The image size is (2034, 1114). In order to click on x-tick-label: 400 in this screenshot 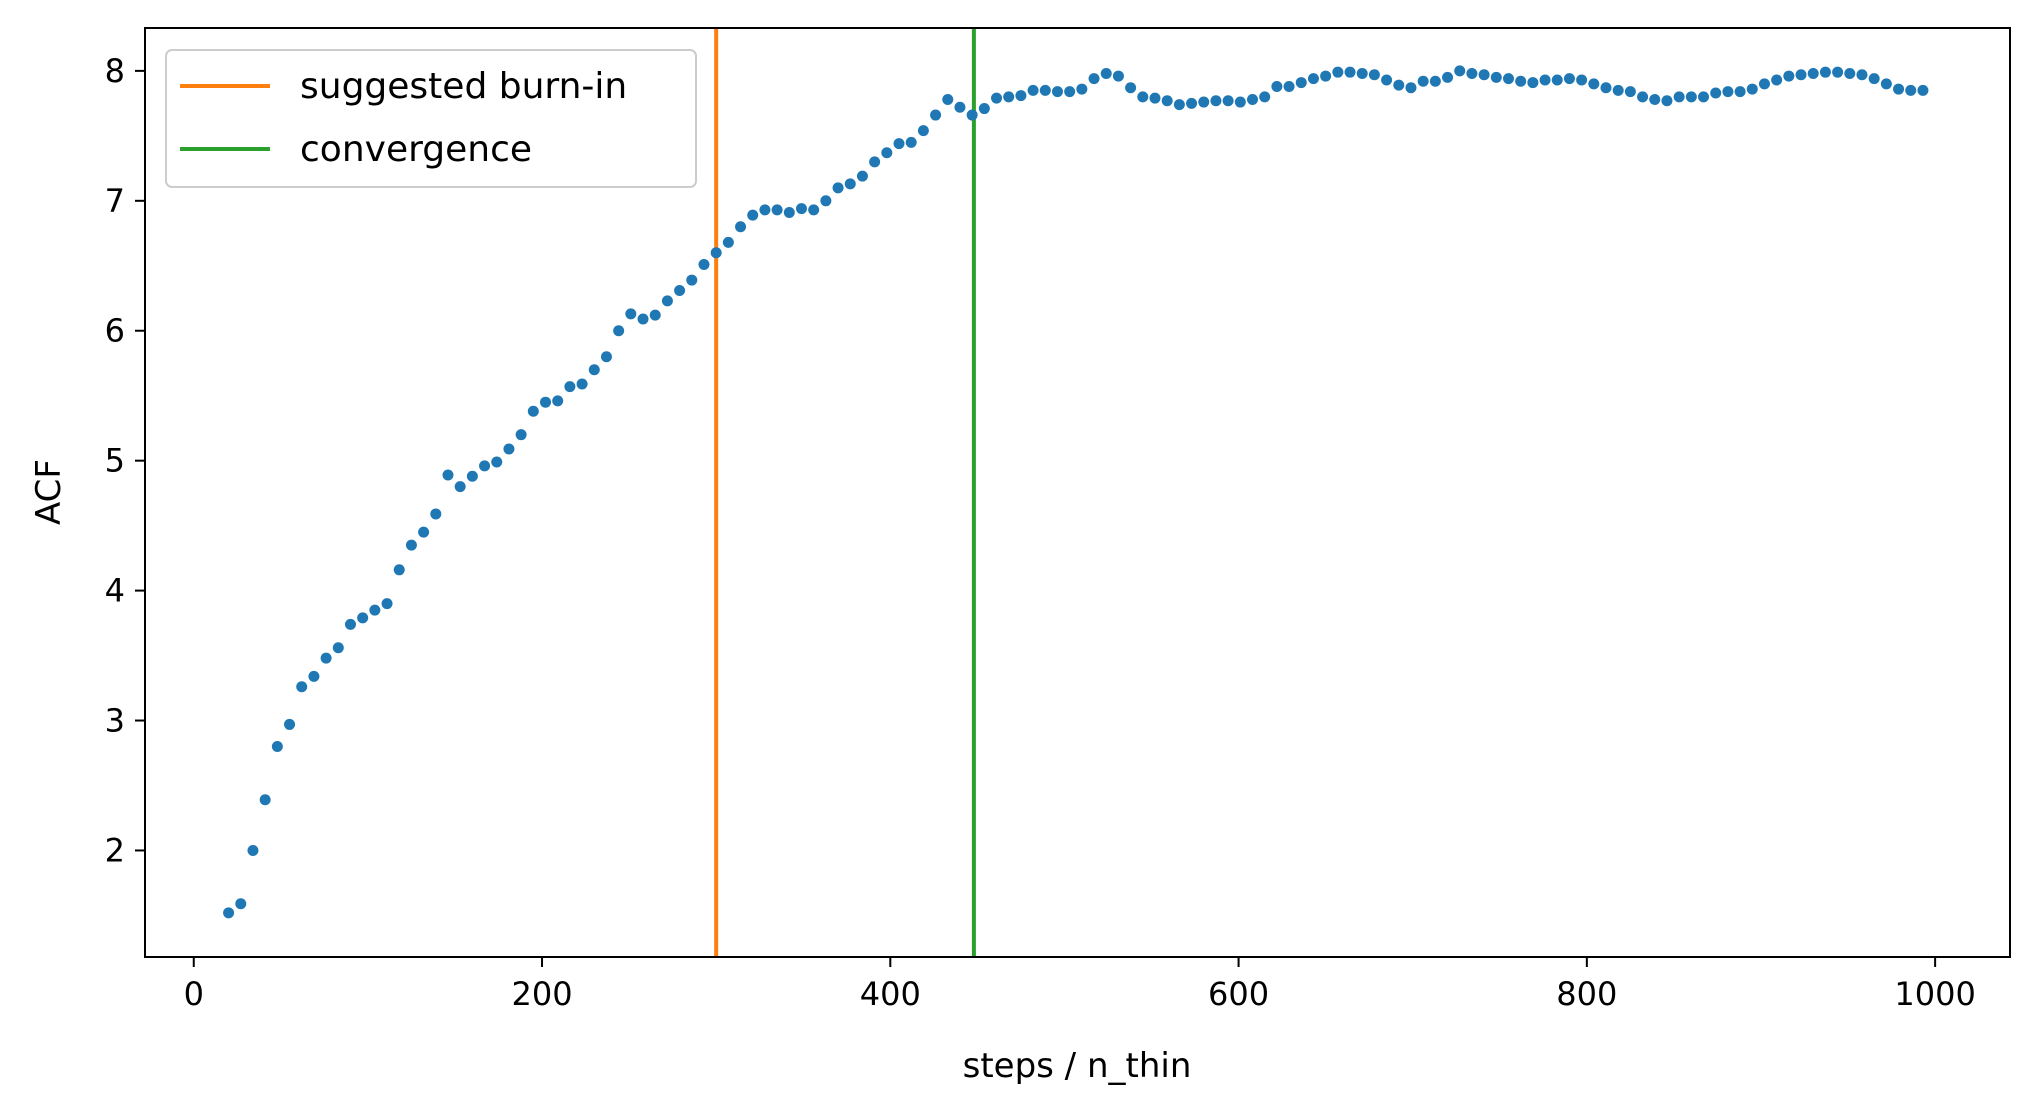, I will do `click(890, 994)`.